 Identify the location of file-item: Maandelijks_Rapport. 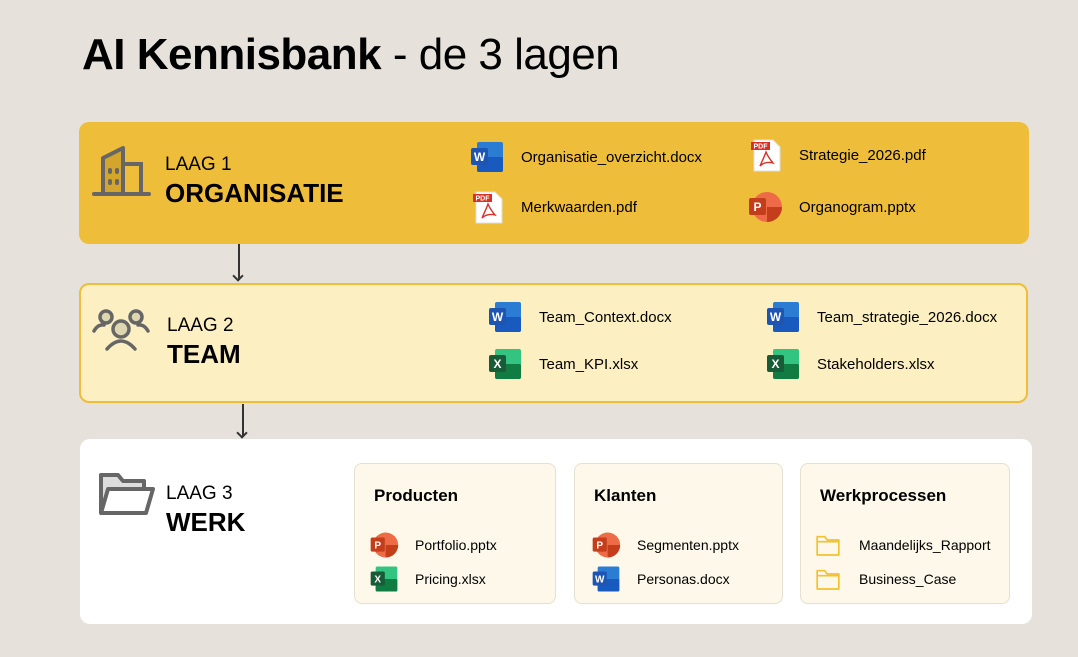
(902, 545).